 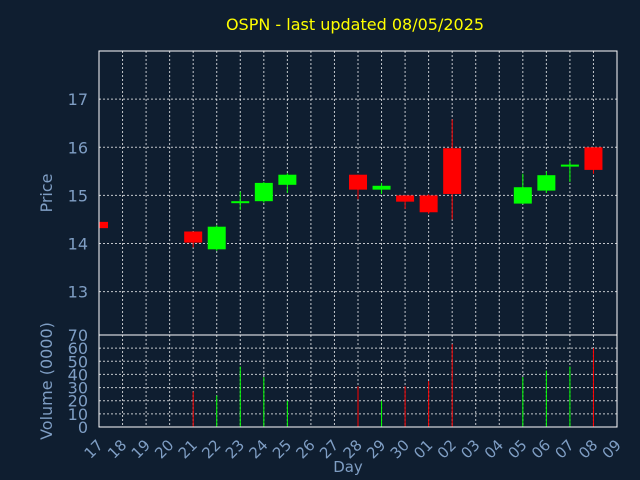 I want to click on volume-tick-label: 60, so click(x=78, y=348).